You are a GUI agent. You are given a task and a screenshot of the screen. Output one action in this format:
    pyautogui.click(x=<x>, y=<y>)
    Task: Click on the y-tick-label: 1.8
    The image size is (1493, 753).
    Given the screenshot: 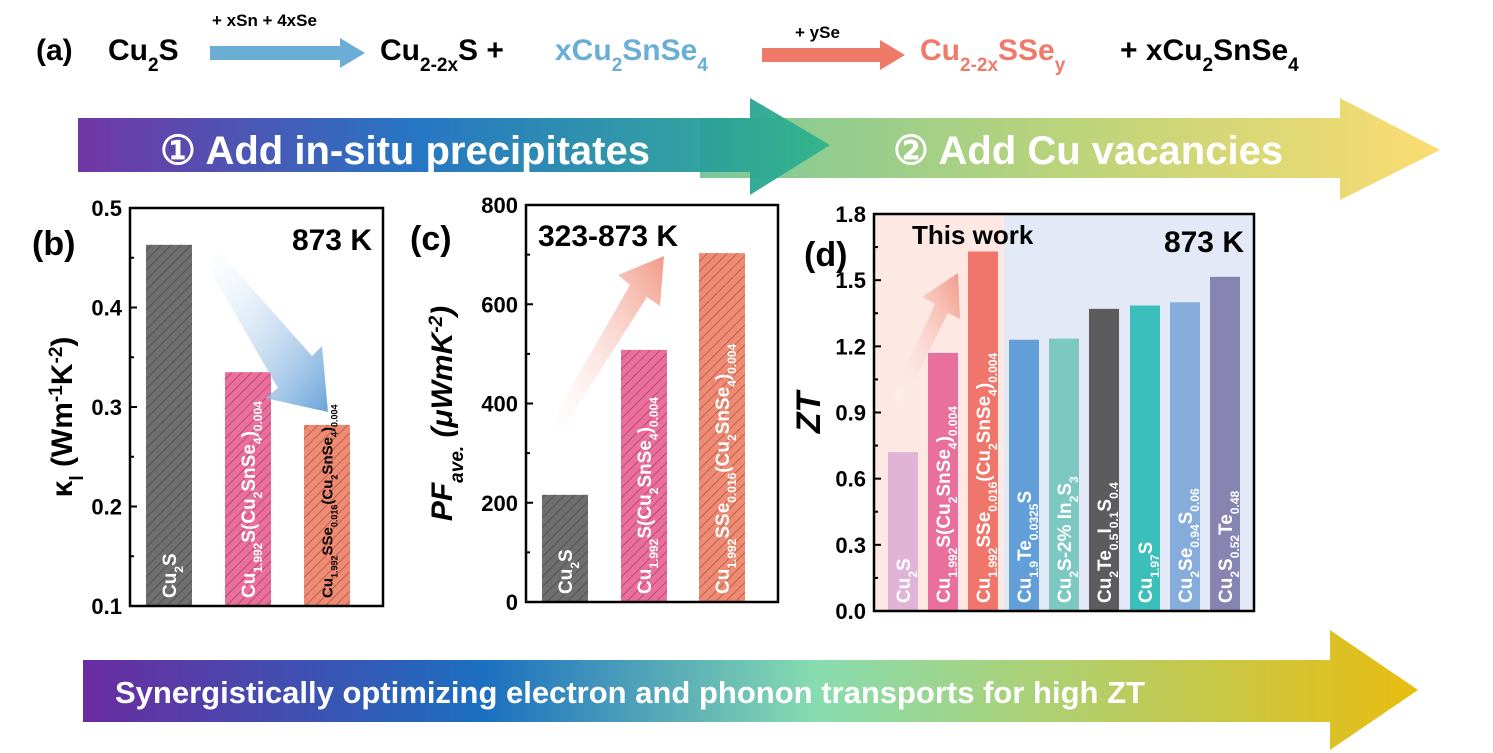 What is the action you would take?
    pyautogui.click(x=850, y=214)
    